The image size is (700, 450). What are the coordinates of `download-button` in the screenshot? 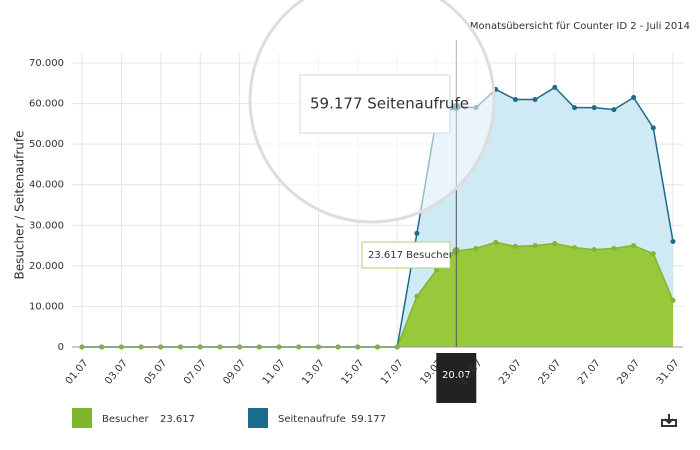 It's located at (669, 420).